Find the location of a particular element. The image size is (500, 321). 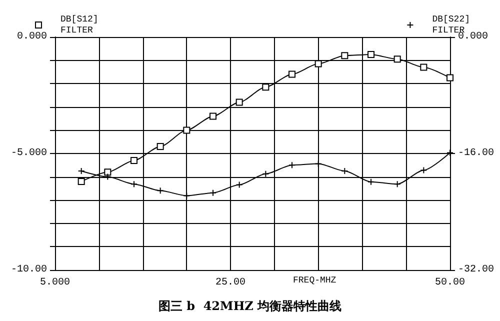

text: 图三 b 42MHZ 均衡器特性曲线 is located at coordinates (250, 306).